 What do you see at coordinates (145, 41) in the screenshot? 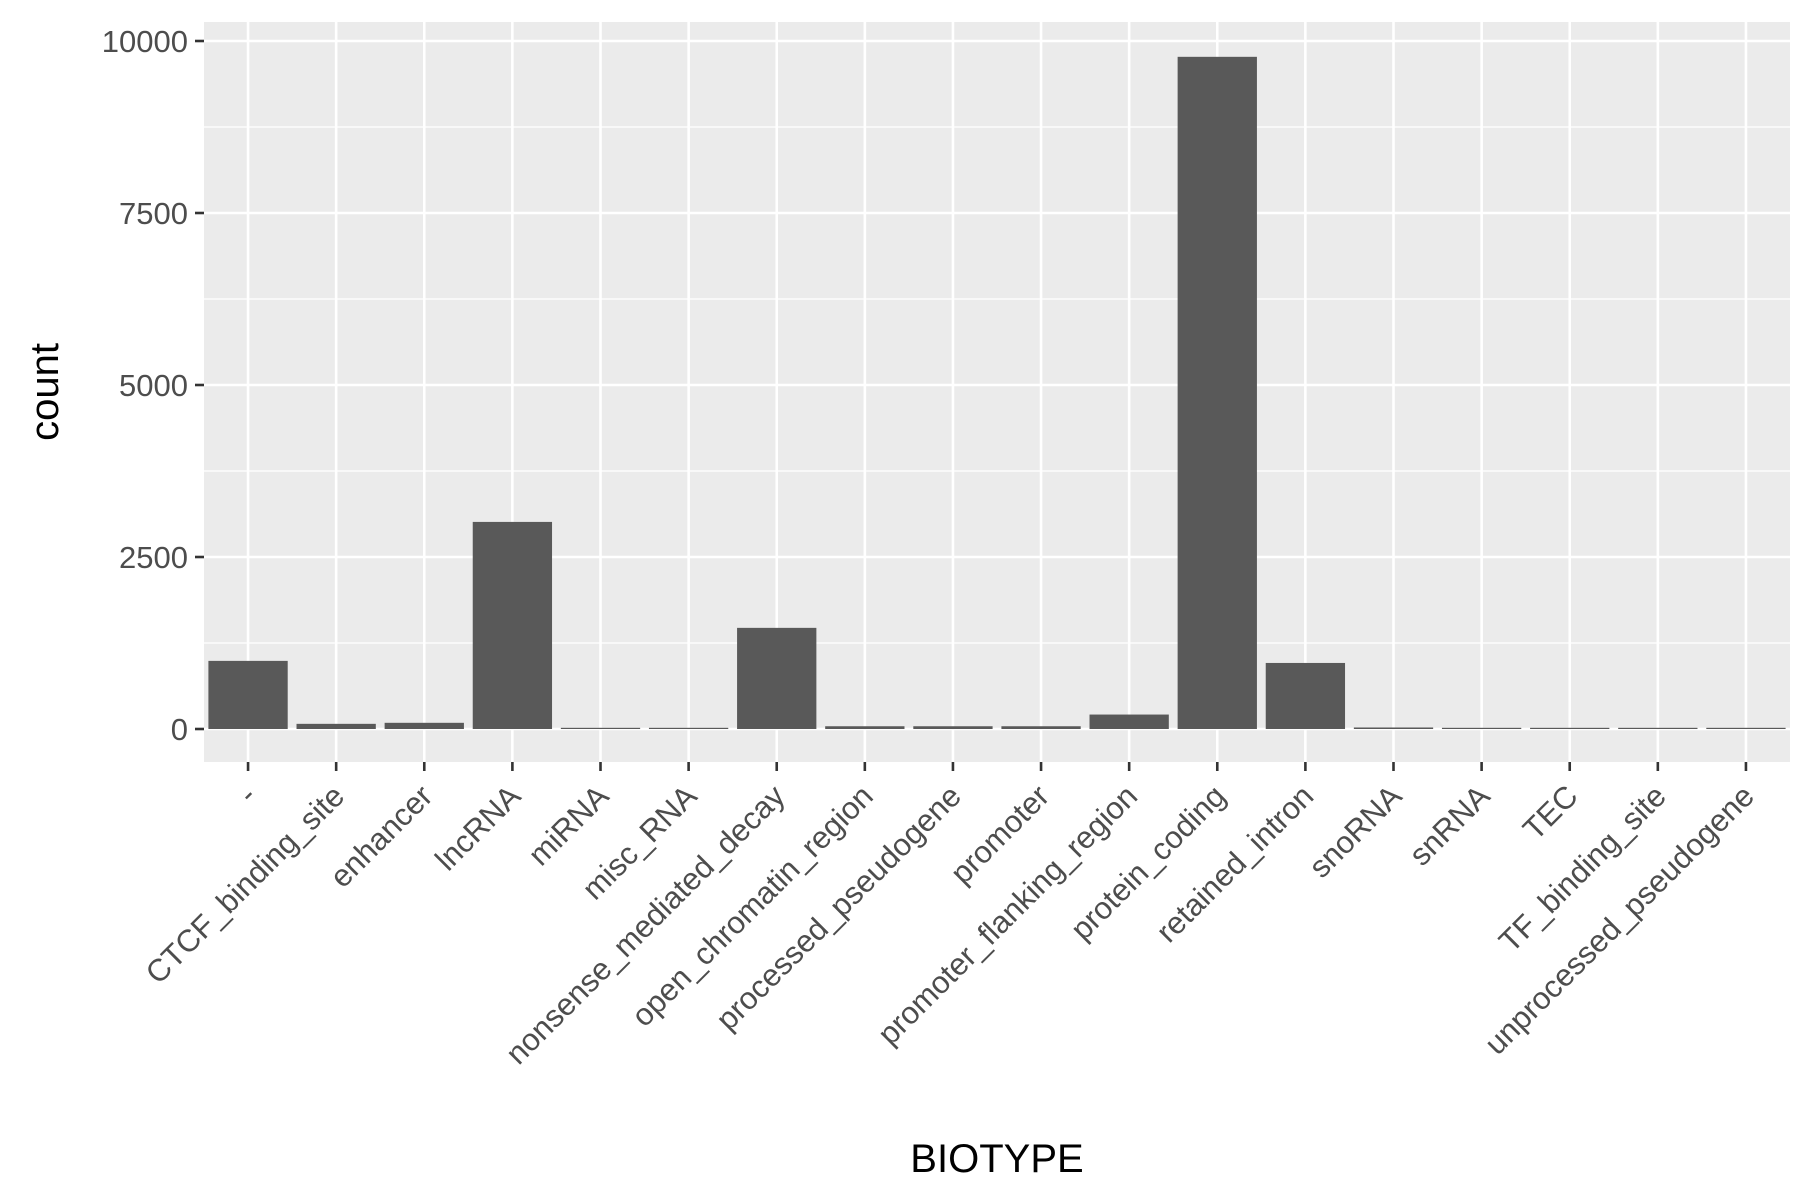
I see `y-tick-label: 10000` at bounding box center [145, 41].